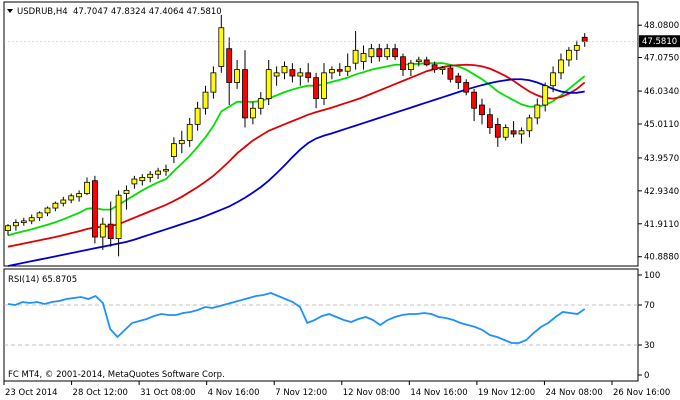 The width and height of the screenshot is (680, 400). I want to click on price-tick-label: 48.0800, so click(661, 26).